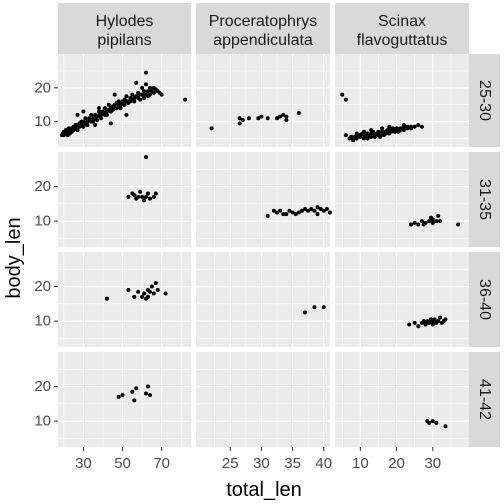 The height and width of the screenshot is (504, 504). What do you see at coordinates (484, 100) in the screenshot?
I see `strip-bg-r1` at bounding box center [484, 100].